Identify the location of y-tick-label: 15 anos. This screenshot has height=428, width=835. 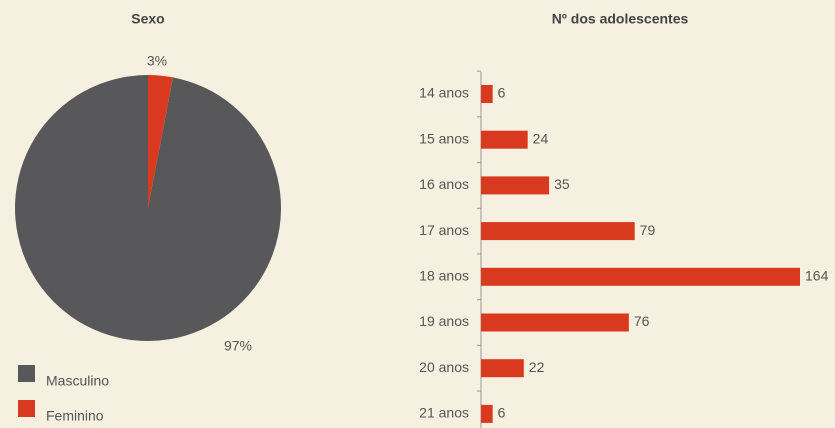
(444, 138).